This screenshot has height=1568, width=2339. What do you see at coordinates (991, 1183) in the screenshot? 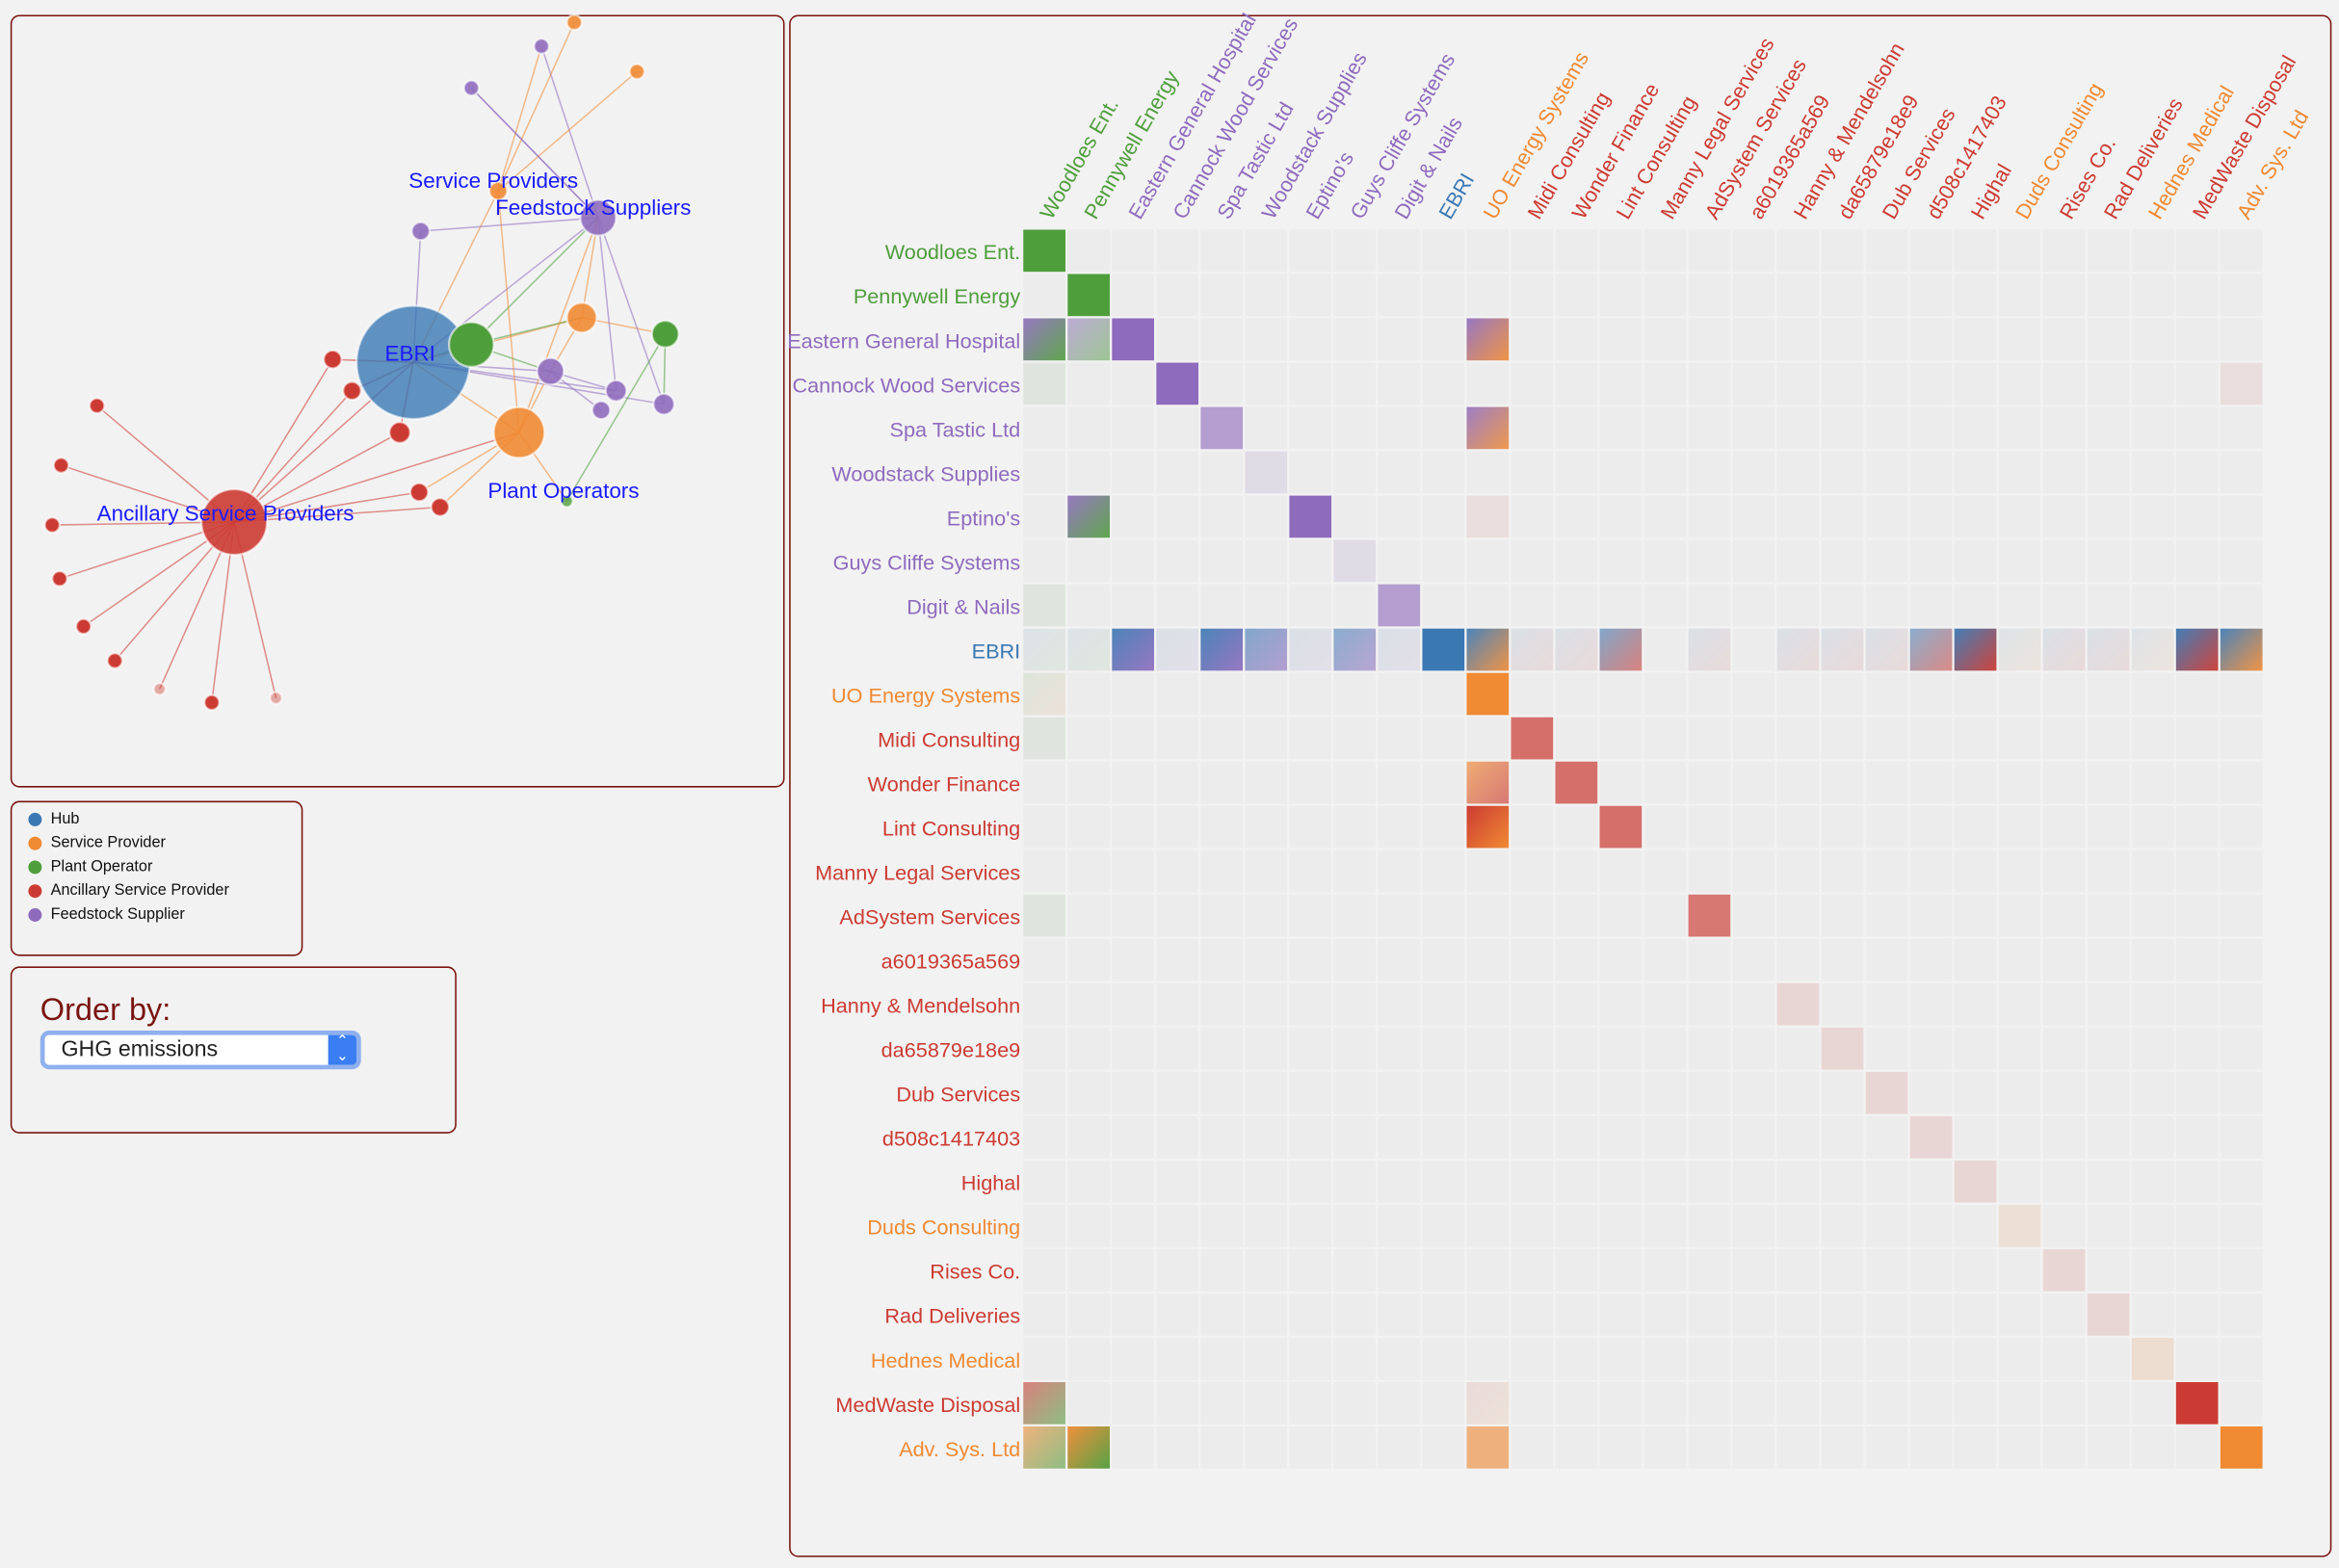
I see `row-label: Highal` at bounding box center [991, 1183].